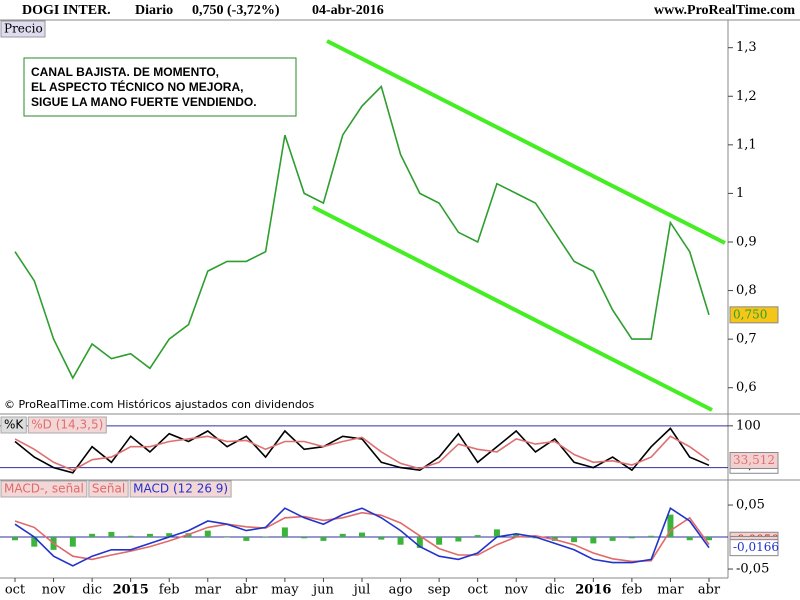 The height and width of the screenshot is (600, 800). What do you see at coordinates (401, 590) in the screenshot?
I see `x-tick-label: ago` at bounding box center [401, 590].